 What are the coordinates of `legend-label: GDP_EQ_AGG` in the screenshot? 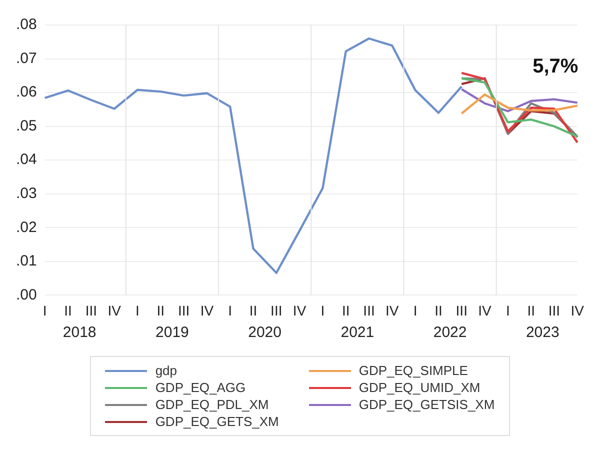 It's located at (200, 387).